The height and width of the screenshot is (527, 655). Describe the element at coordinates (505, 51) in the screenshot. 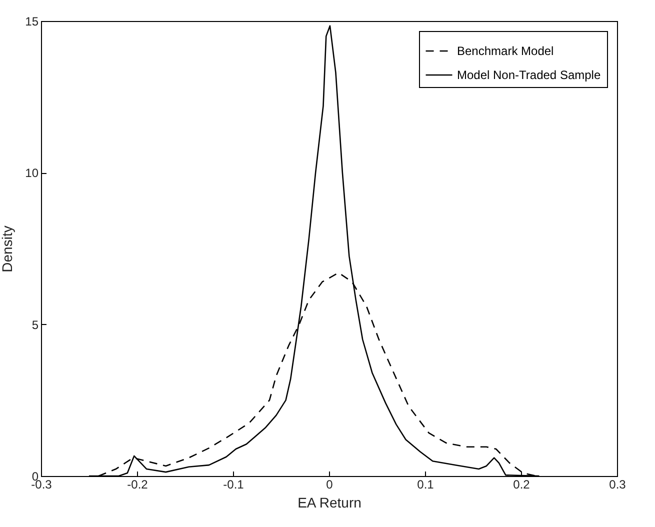

I see `legend-label: Benchmark Model` at that location.